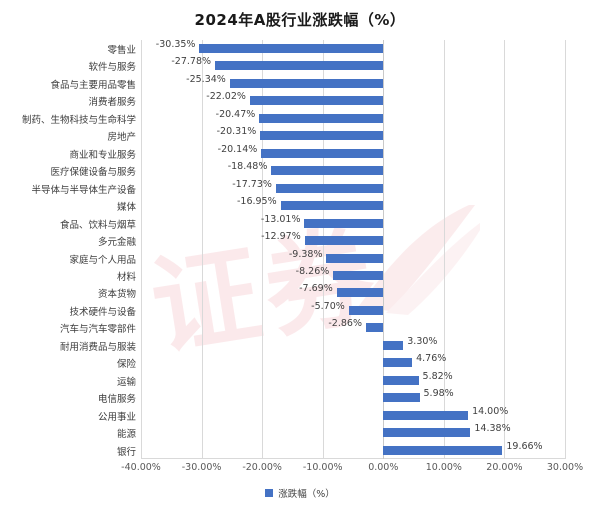 Image resolution: width=600 pixels, height=511 pixels. I want to click on x-tick-label: 20.00%, so click(504, 467).